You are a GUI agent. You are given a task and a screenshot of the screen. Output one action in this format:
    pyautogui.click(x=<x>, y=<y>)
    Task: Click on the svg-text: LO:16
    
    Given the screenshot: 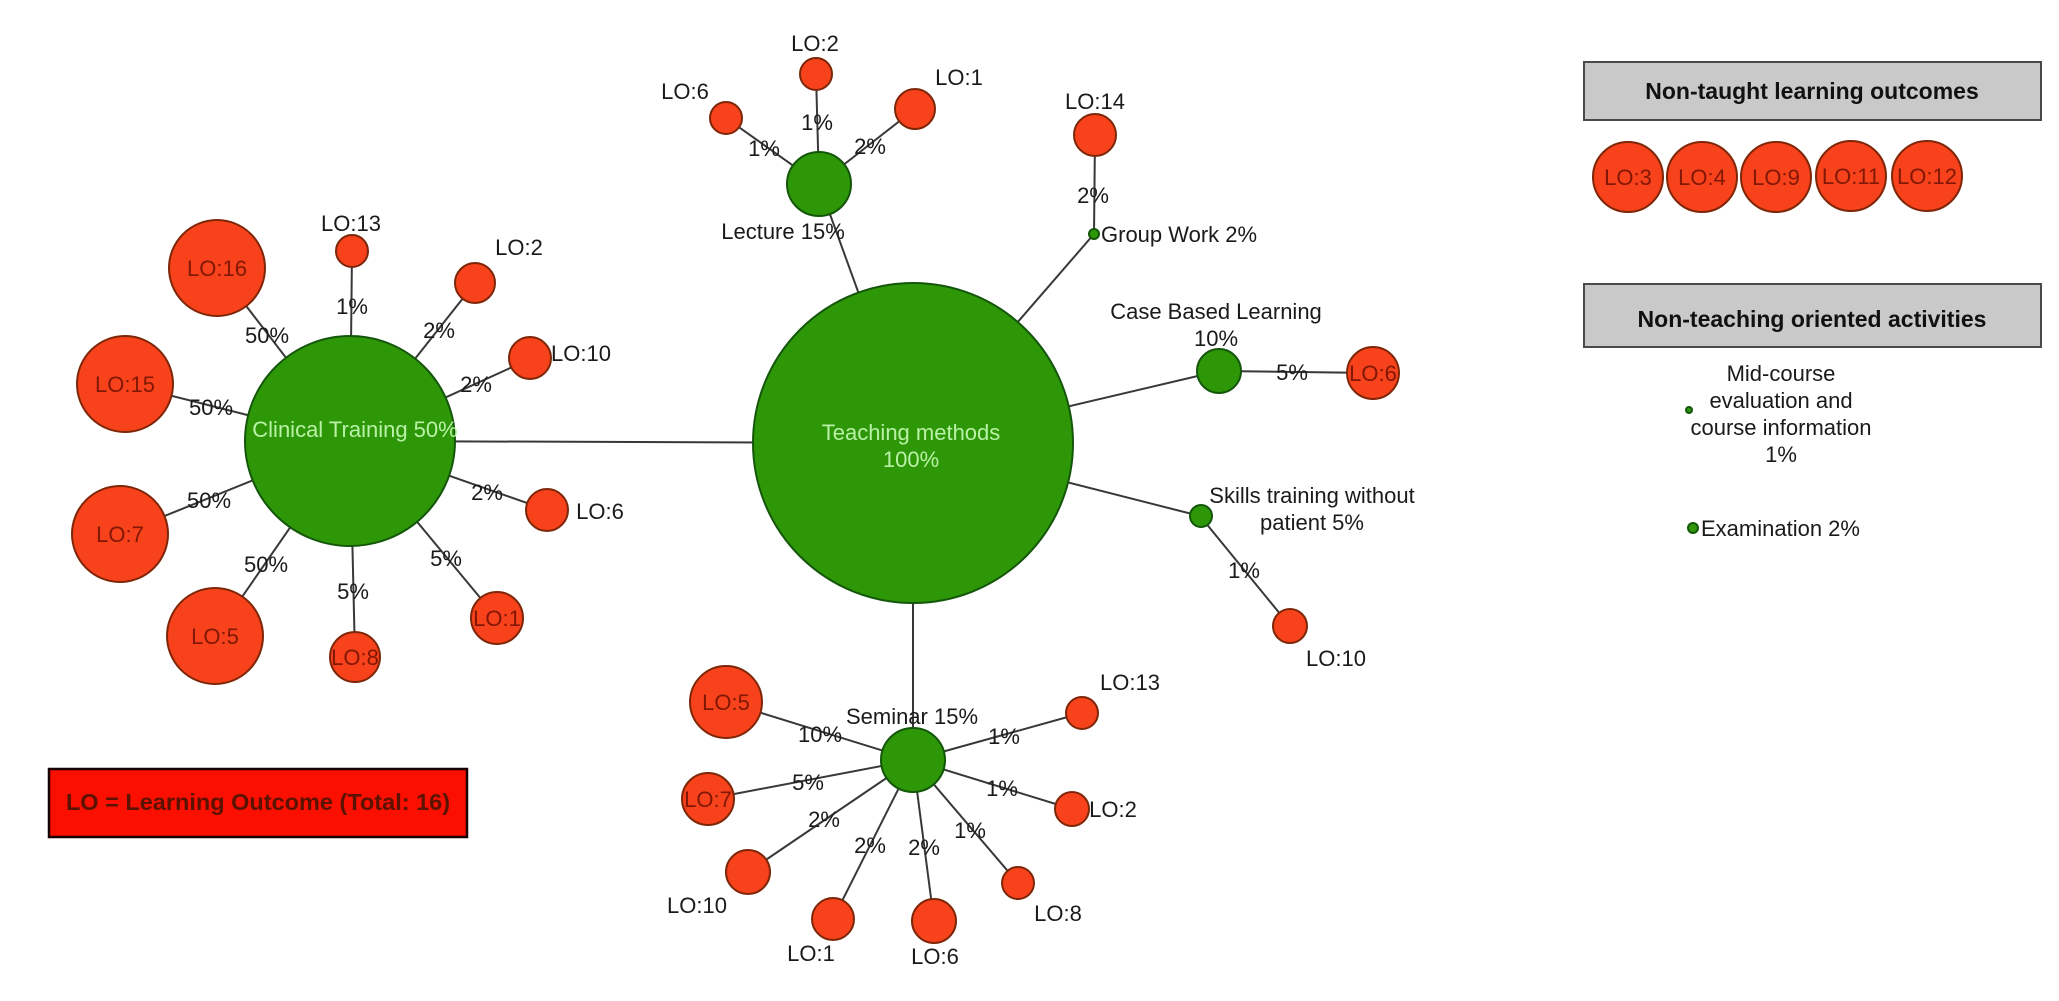 What is the action you would take?
    pyautogui.click(x=217, y=268)
    